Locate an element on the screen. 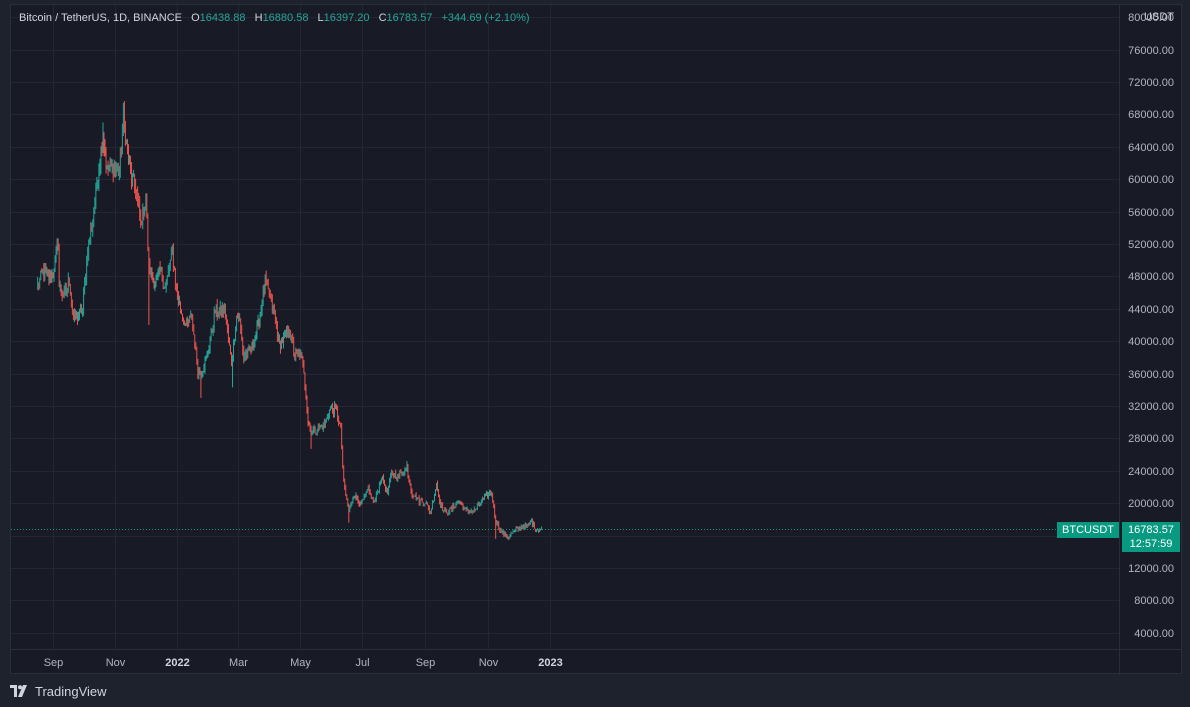  x-tick-label: 2023 is located at coordinates (550, 663).